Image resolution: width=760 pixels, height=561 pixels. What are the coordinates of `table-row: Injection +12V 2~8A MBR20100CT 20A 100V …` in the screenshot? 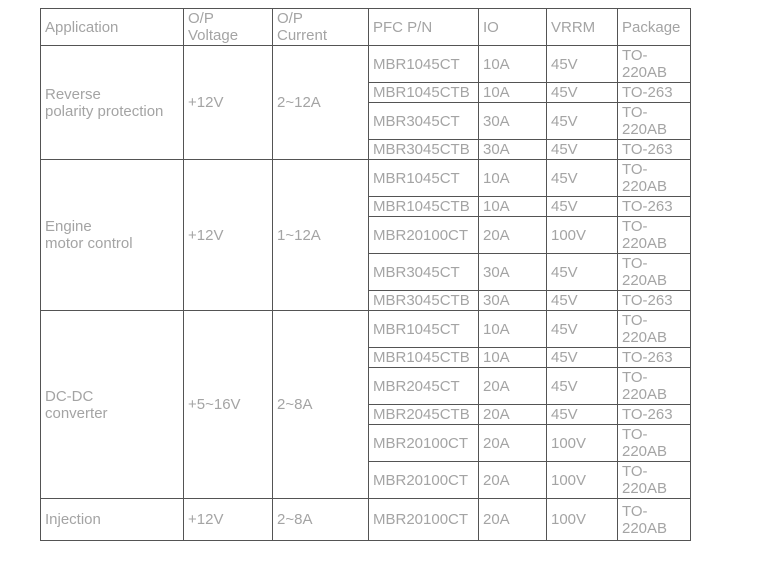 It's located at (365, 519).